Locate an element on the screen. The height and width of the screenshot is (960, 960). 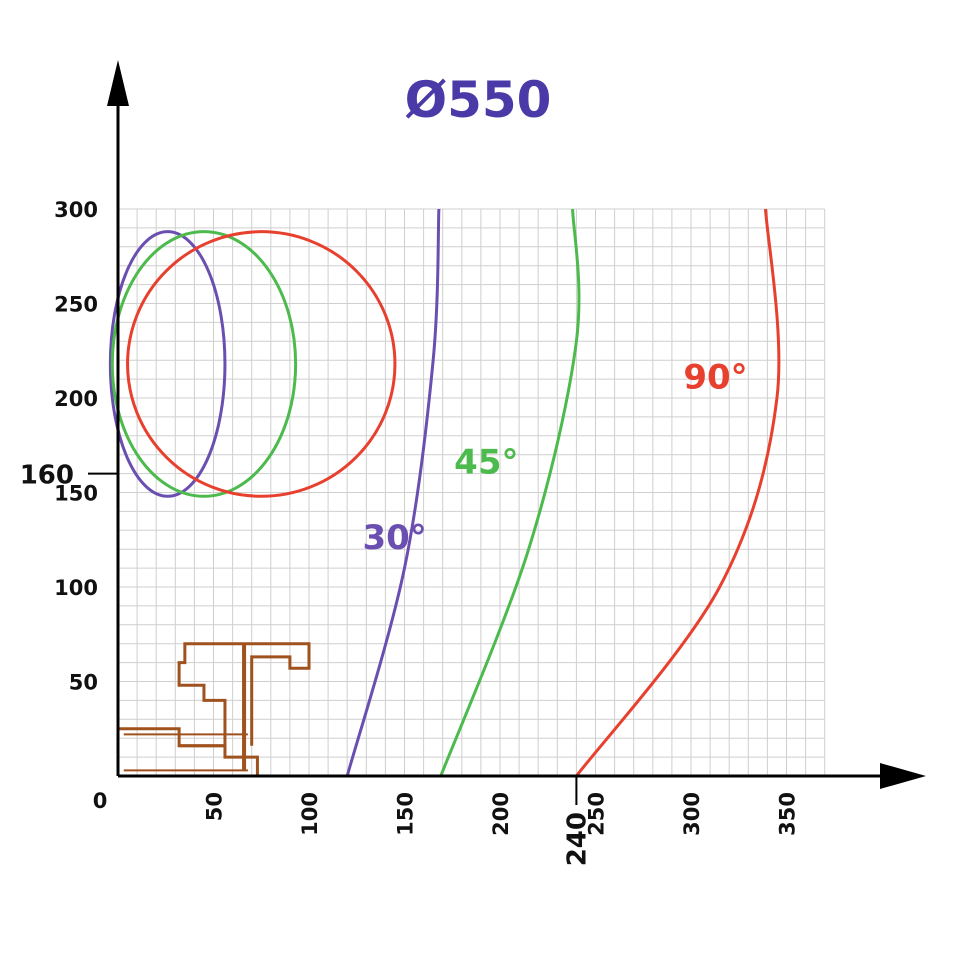
y-tick-label: 50 is located at coordinates (83, 683).